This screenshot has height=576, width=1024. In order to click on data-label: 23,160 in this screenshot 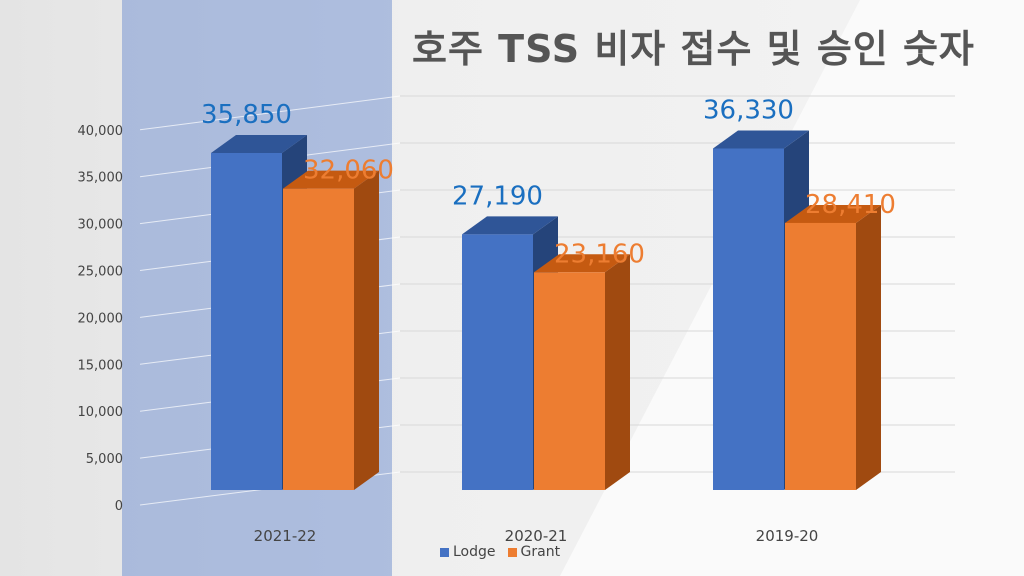, I will do `click(599, 254)`.